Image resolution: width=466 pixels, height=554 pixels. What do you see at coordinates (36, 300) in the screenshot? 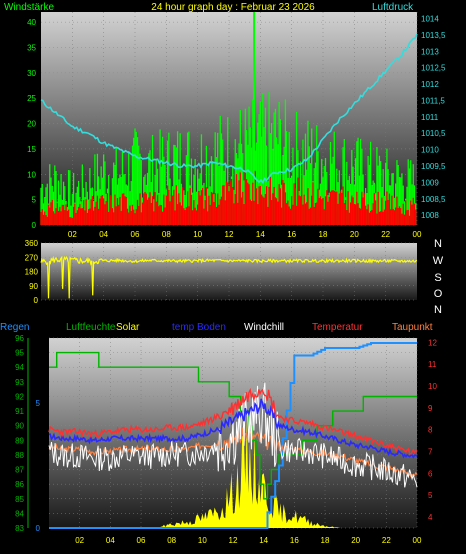
I see `direction-axis-tick: 0` at bounding box center [36, 300].